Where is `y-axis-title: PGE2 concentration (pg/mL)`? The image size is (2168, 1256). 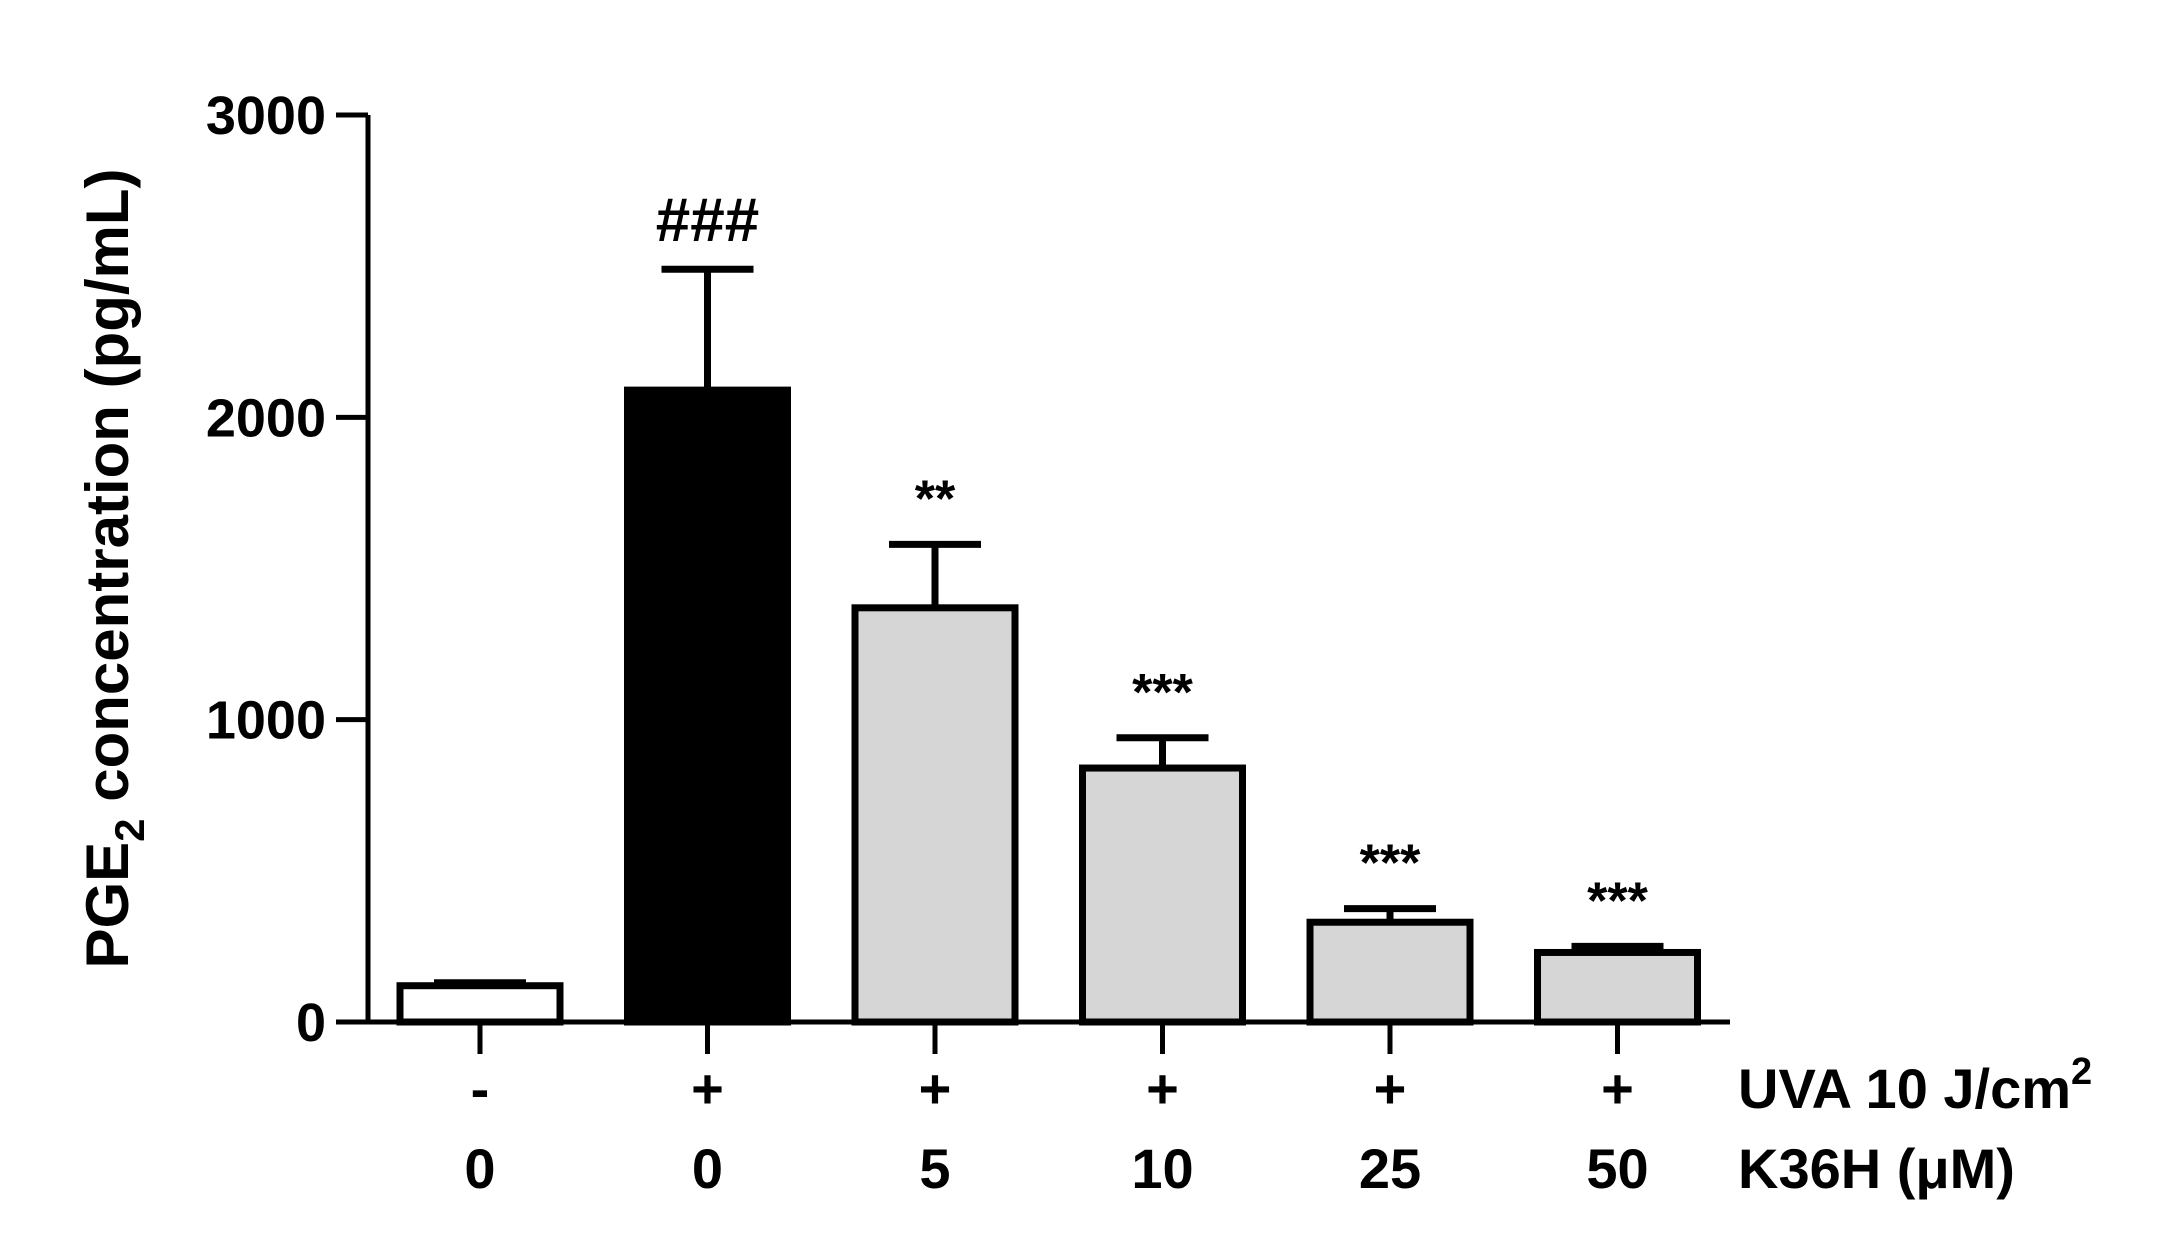
y-axis-title: PGE2 concentration (pg/mL) is located at coordinates (113, 568).